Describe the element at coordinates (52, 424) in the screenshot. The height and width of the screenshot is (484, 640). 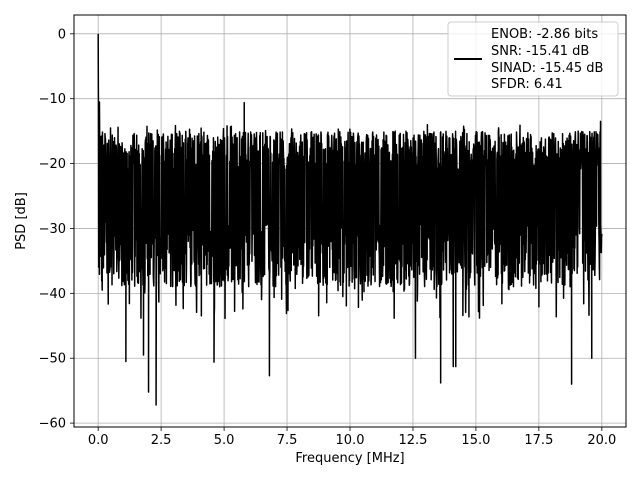
I see `y-tick-label: −60` at that location.